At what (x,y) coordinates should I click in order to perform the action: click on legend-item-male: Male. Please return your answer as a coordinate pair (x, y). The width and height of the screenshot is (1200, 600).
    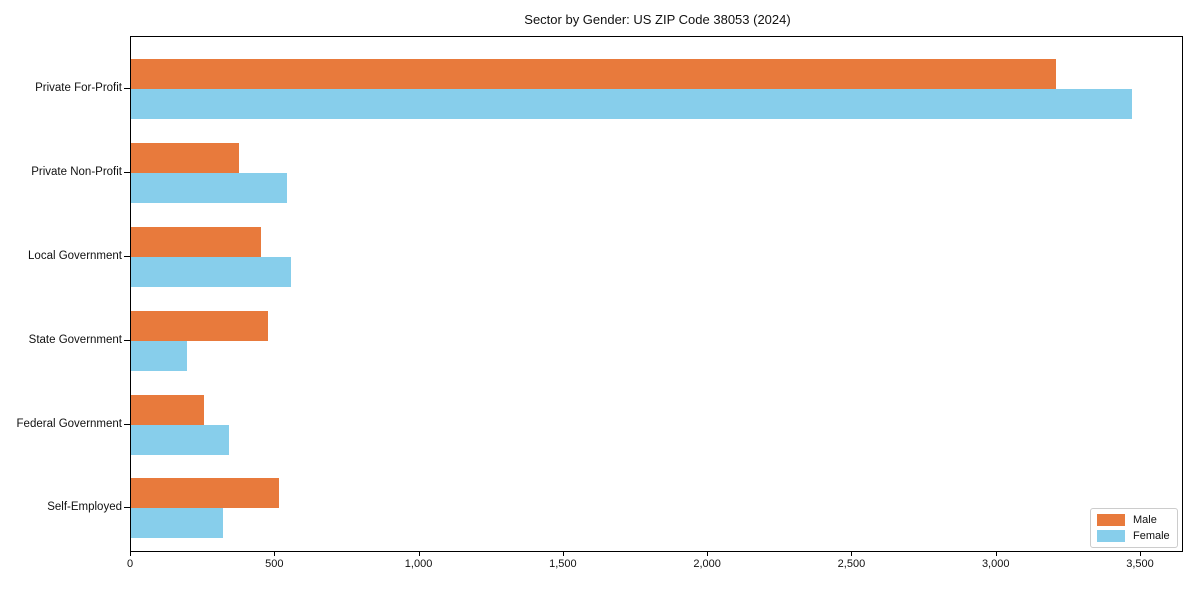
    Looking at the image, I should click on (1134, 520).